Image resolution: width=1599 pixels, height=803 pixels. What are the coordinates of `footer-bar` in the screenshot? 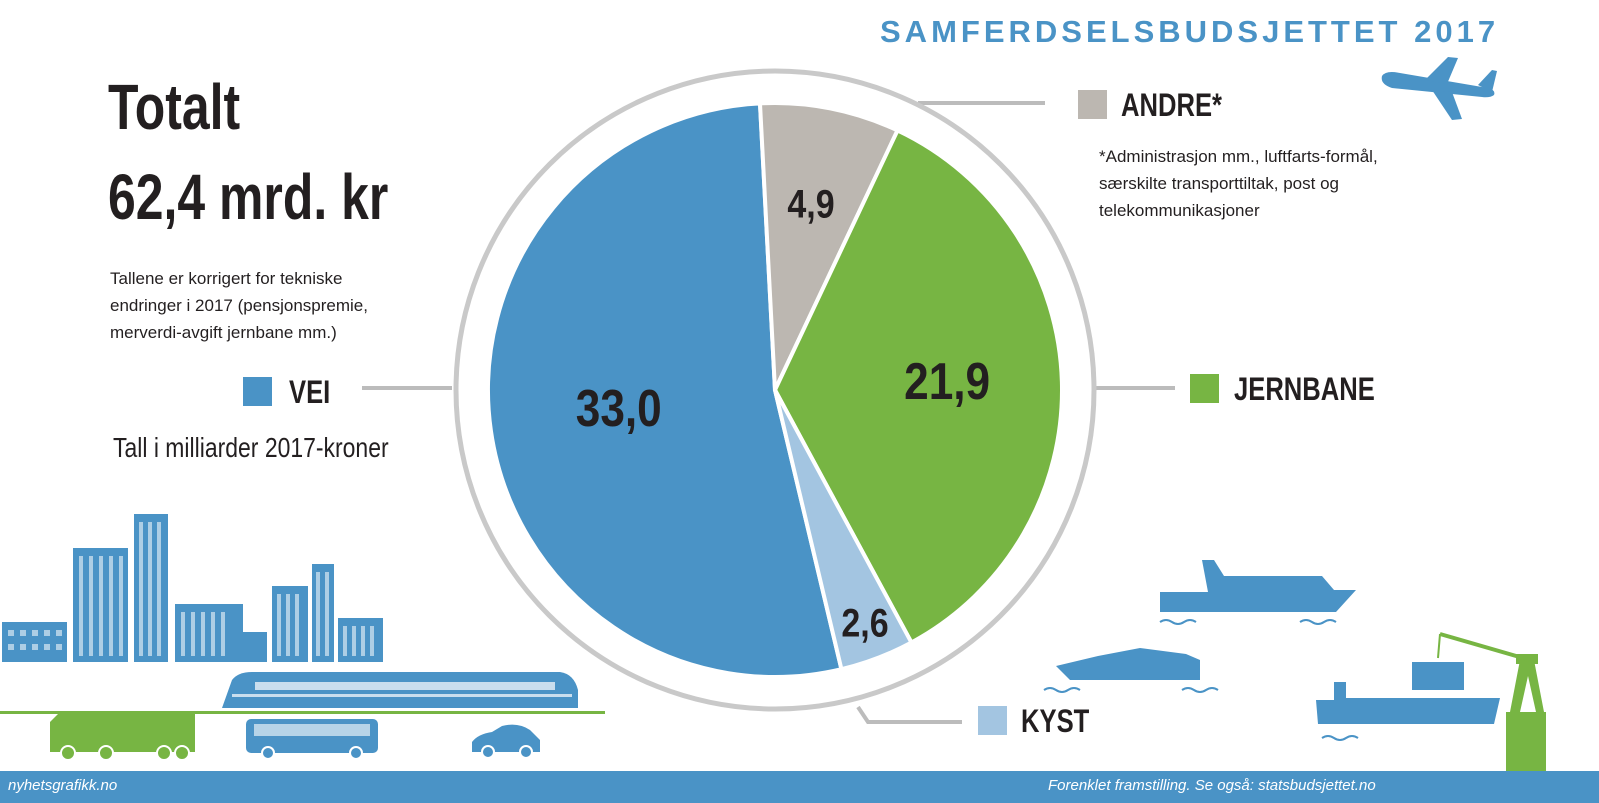 It's located at (799, 787).